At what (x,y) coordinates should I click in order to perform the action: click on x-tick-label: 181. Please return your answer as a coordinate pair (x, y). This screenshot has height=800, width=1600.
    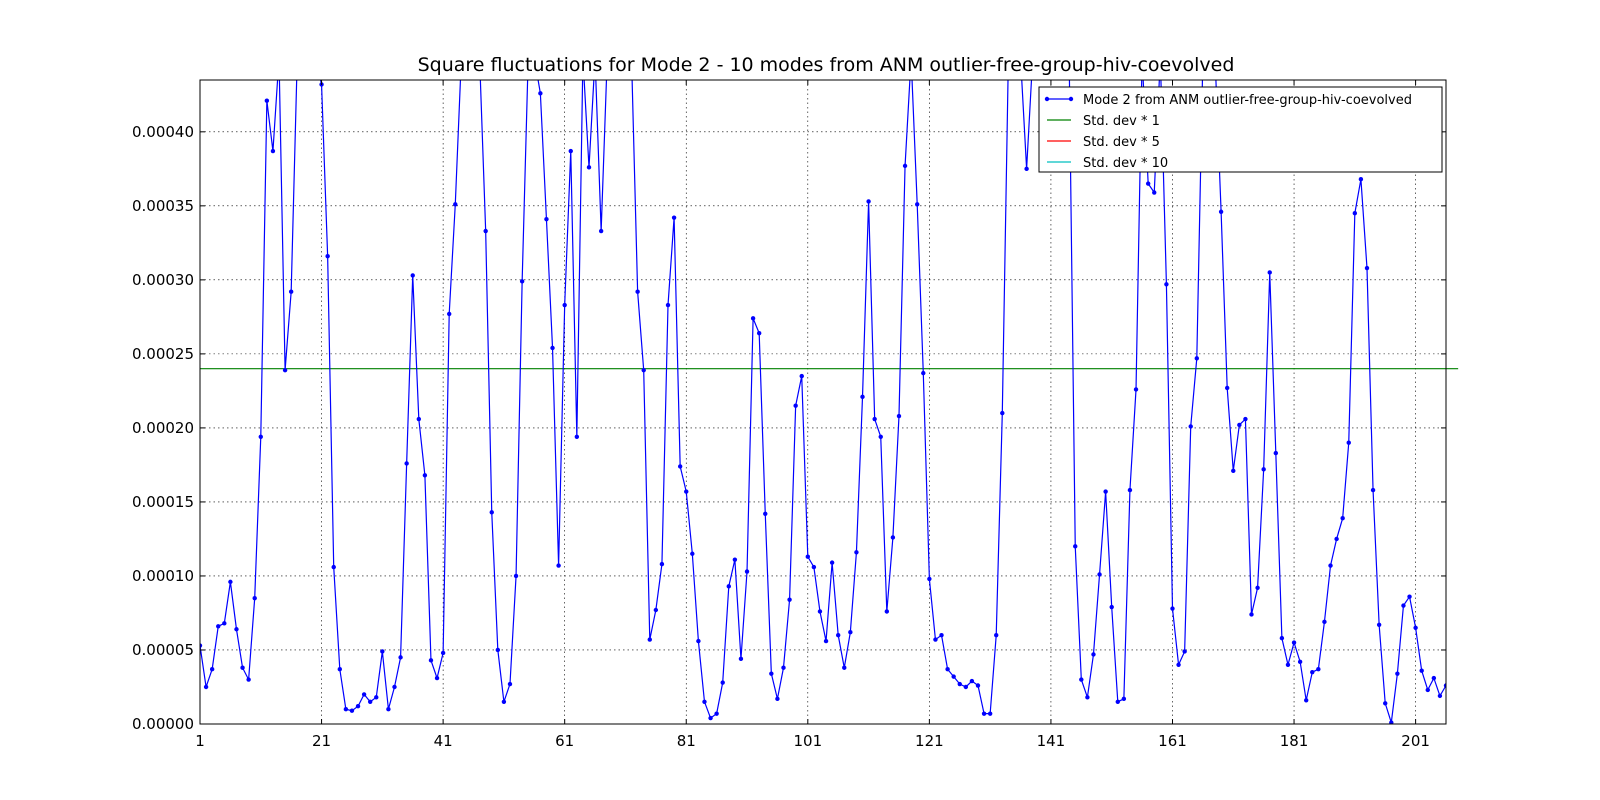
    Looking at the image, I should click on (1294, 741).